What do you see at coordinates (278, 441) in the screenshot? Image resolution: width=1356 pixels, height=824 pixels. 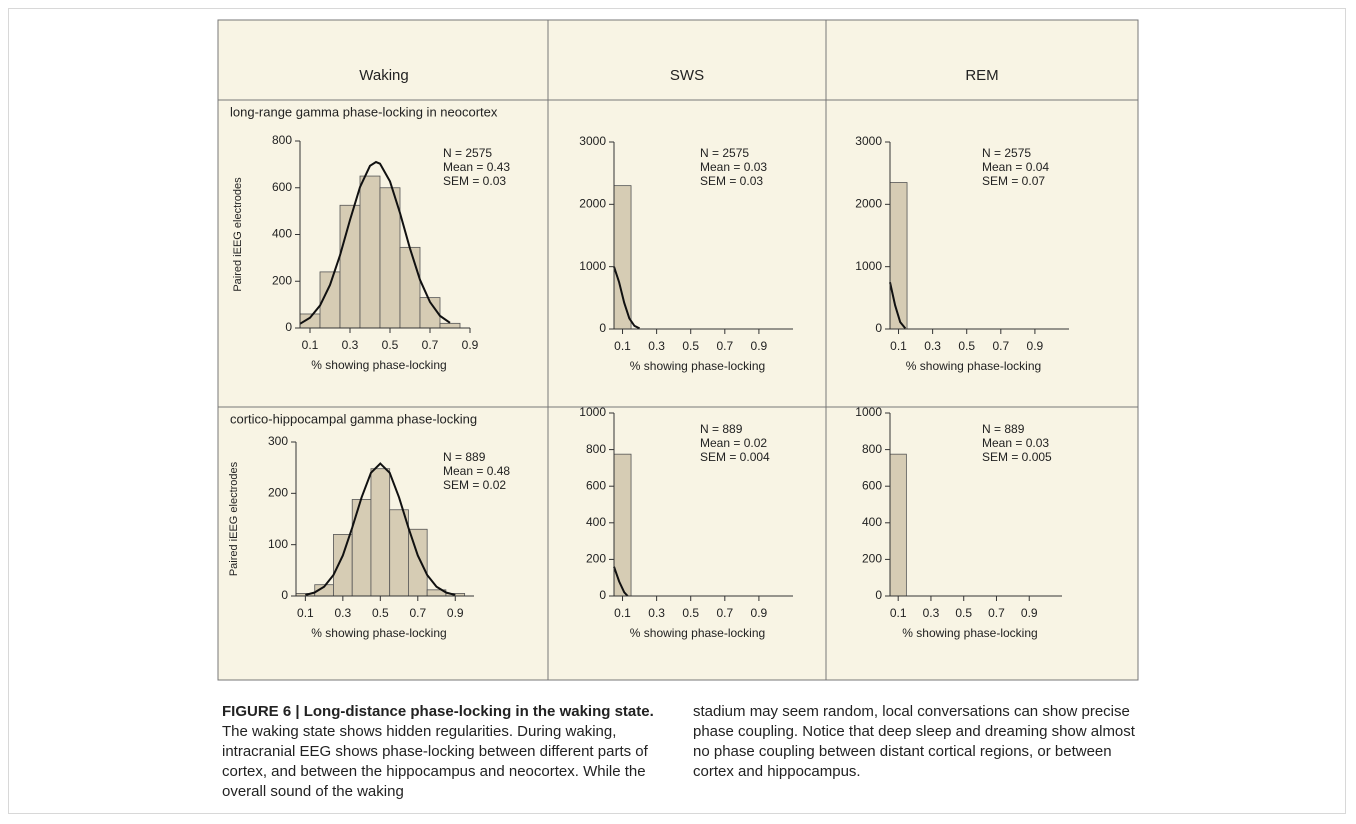 I see `y-tick-label: 300` at bounding box center [278, 441].